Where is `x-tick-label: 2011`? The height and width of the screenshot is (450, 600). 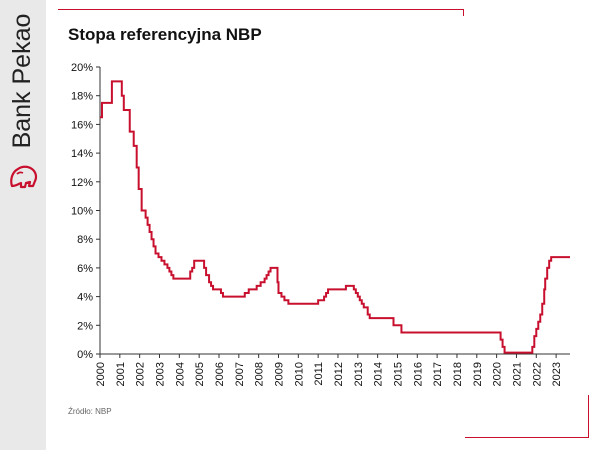
x-tick-label: 2011 is located at coordinates (319, 374).